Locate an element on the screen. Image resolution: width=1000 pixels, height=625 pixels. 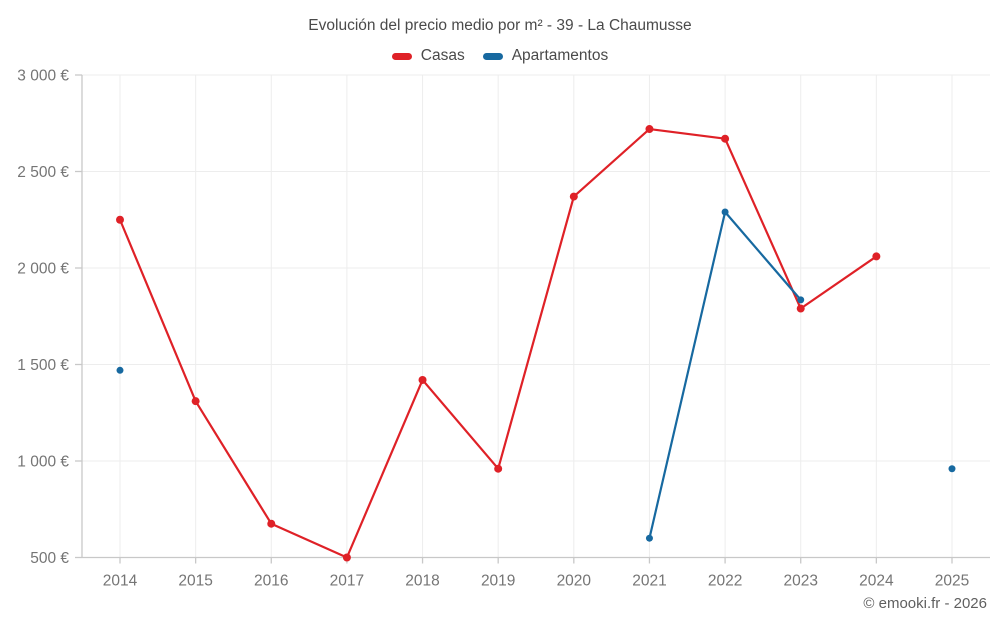
point-apartamentos-2021 is located at coordinates (649, 538).